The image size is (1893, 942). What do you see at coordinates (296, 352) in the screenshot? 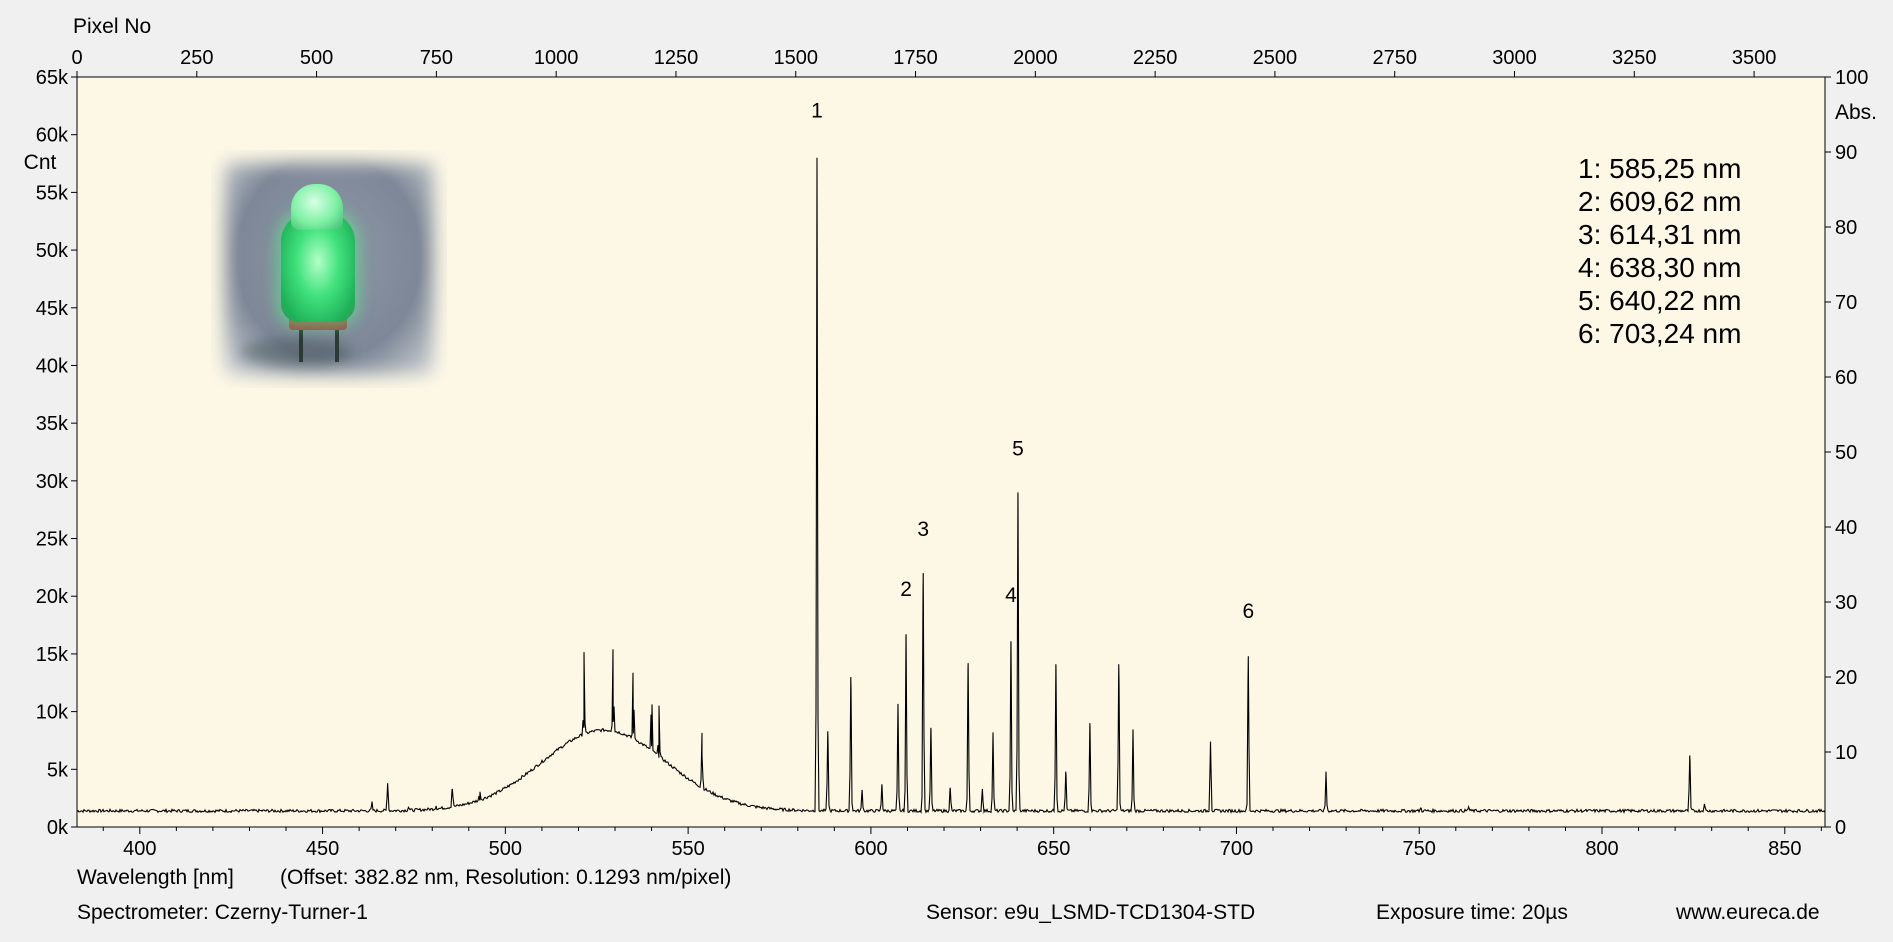
I see `led-shadow` at bounding box center [296, 352].